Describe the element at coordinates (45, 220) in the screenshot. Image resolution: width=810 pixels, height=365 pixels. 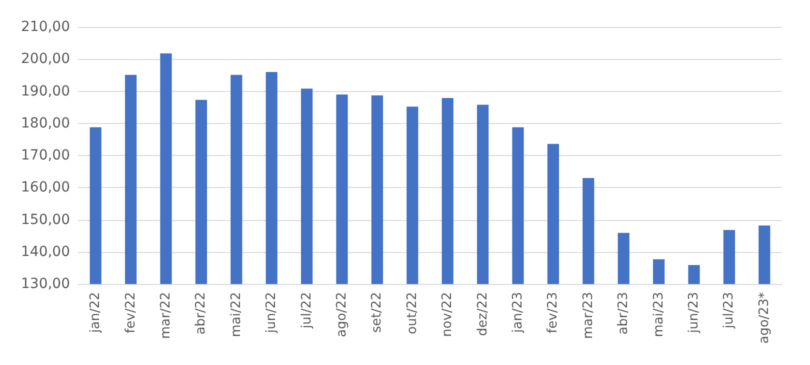
I see `y-tick-label: 150,00` at that location.